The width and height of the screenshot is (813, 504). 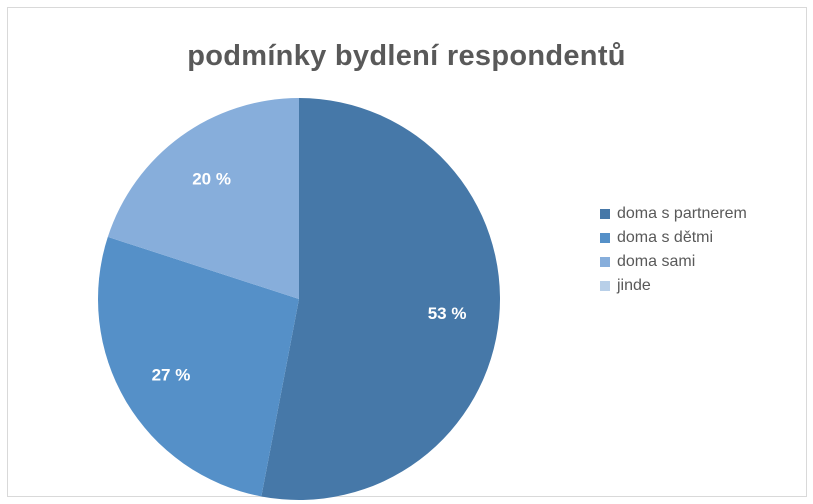 I want to click on chart-title: podmínky bydlení respondentů, so click(x=406, y=56).